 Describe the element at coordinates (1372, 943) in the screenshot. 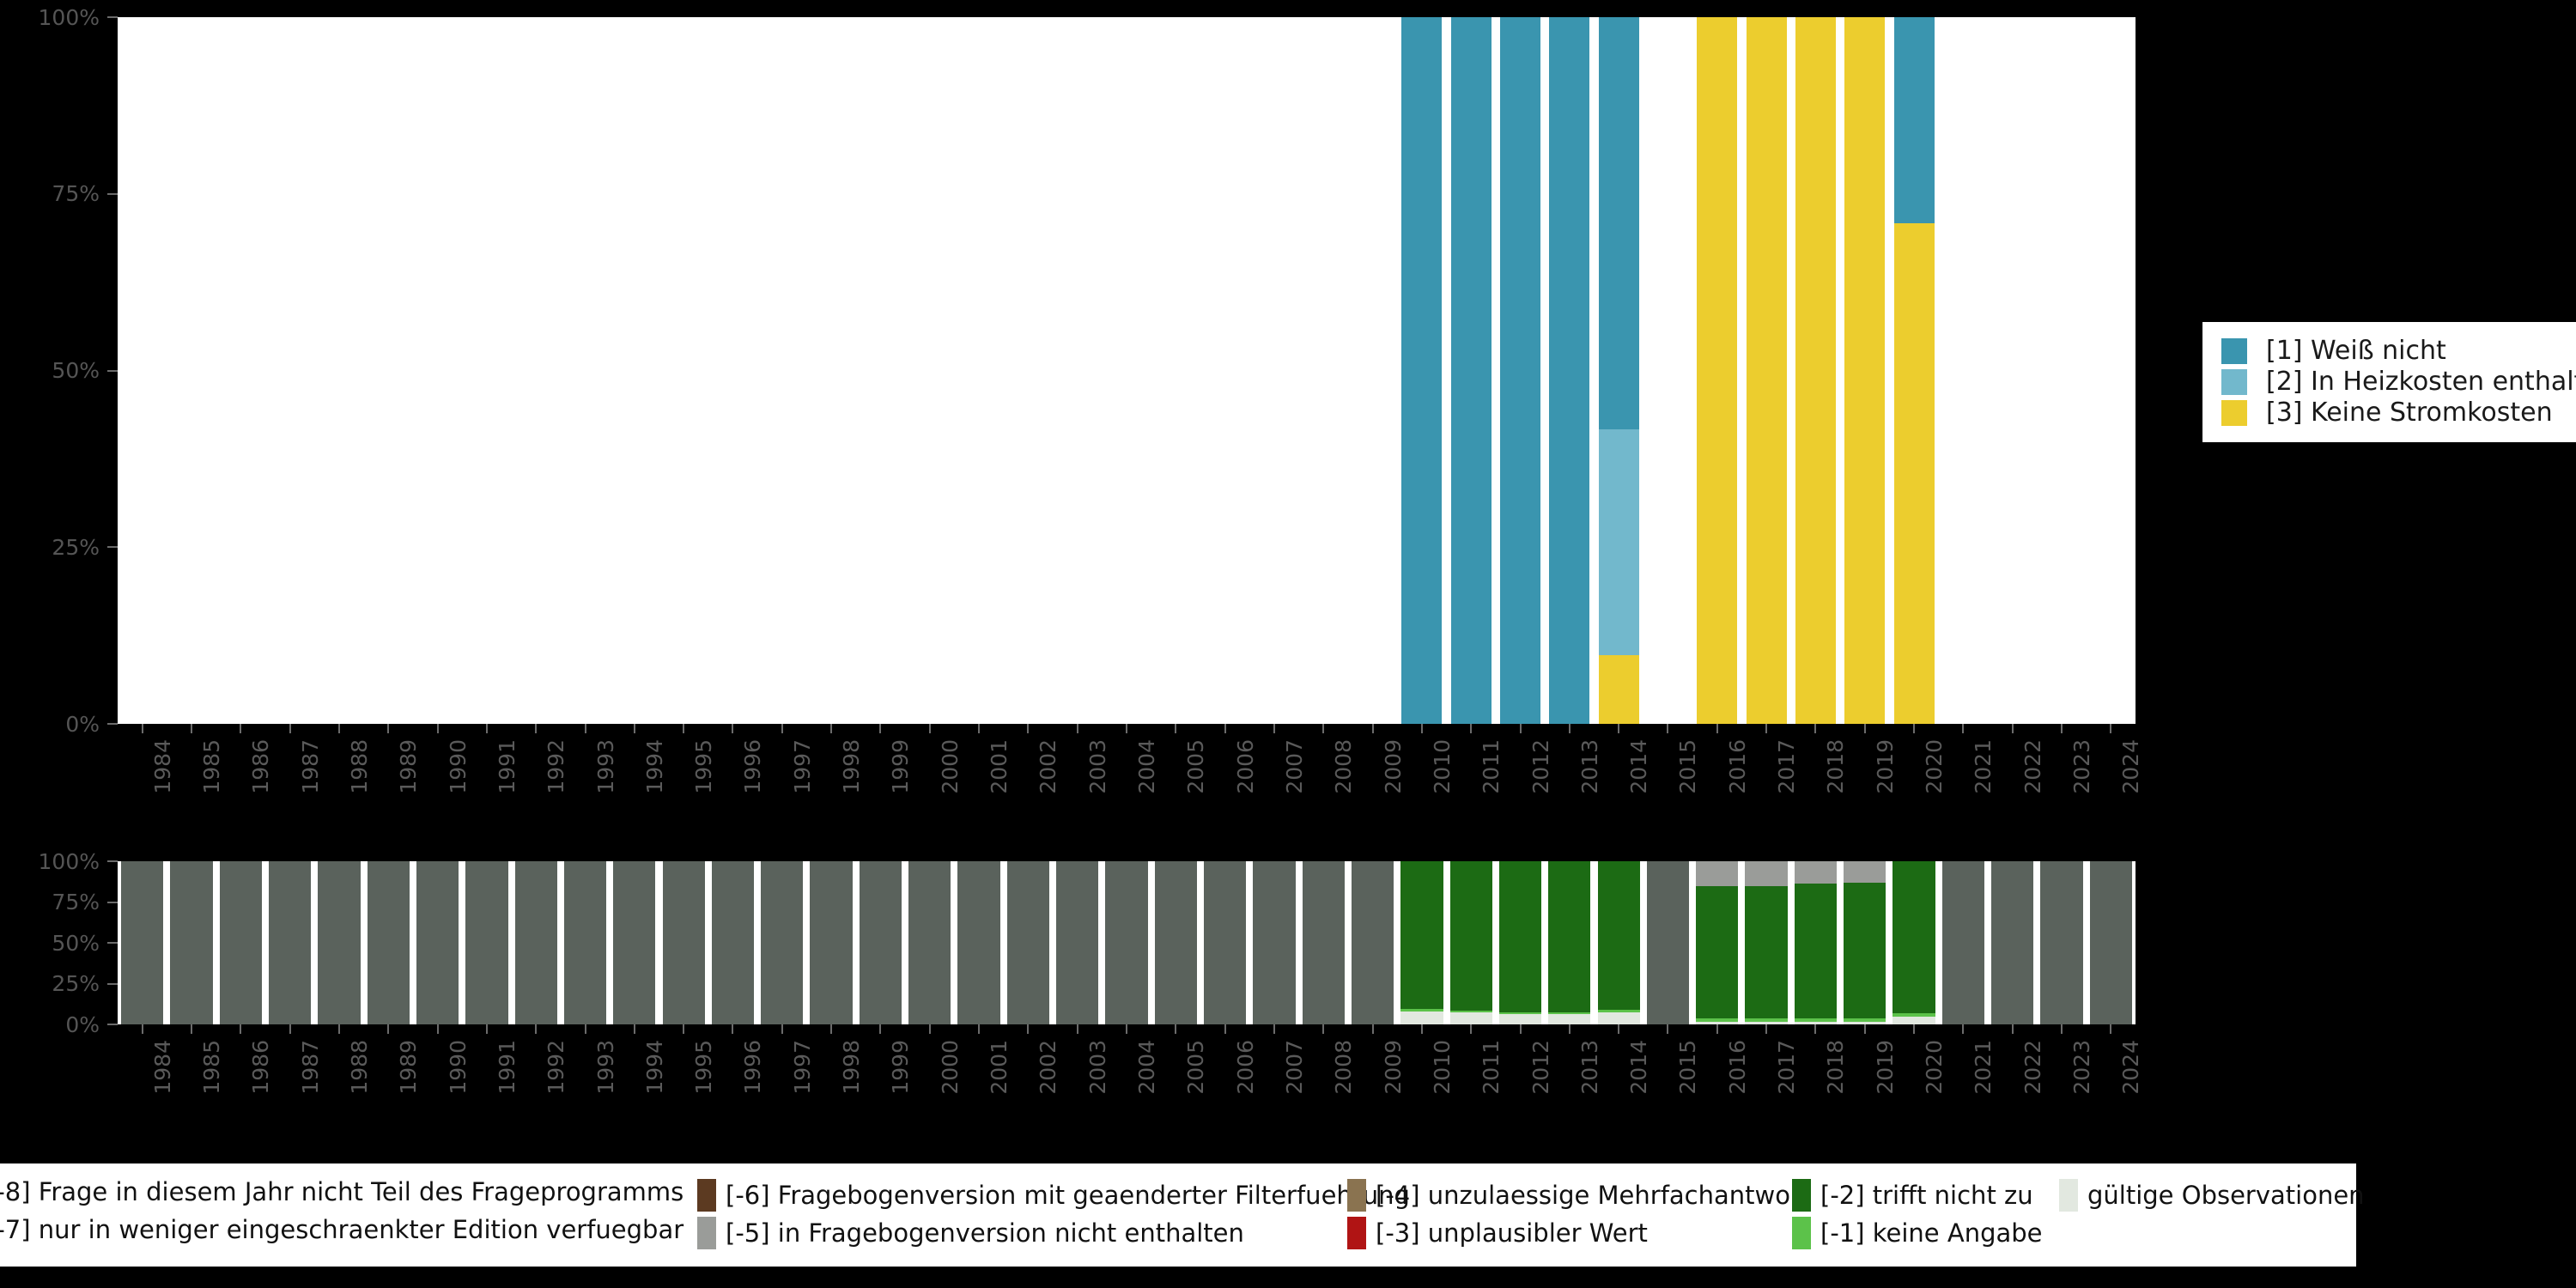

I see `validity-bar-2009` at that location.